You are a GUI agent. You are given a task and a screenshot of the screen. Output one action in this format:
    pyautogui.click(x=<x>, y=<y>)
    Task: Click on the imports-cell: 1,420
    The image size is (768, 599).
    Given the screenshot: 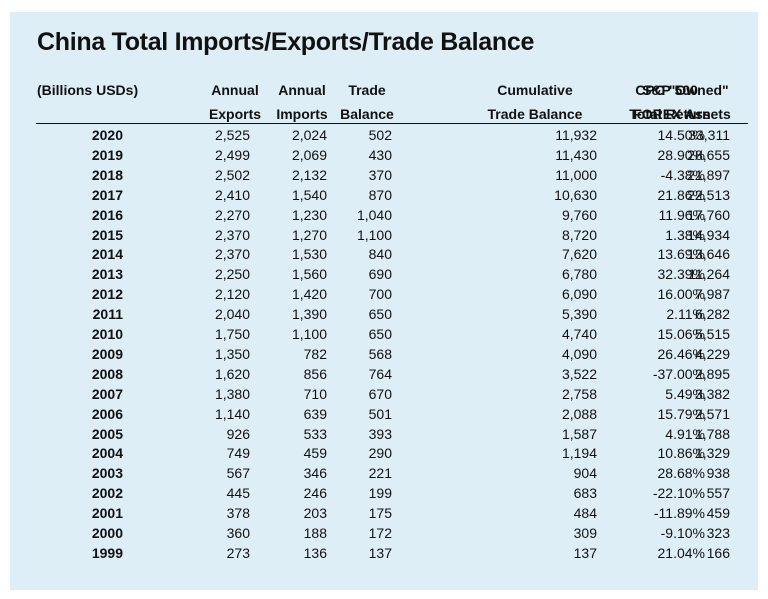 What is the action you would take?
    pyautogui.click(x=309, y=294)
    